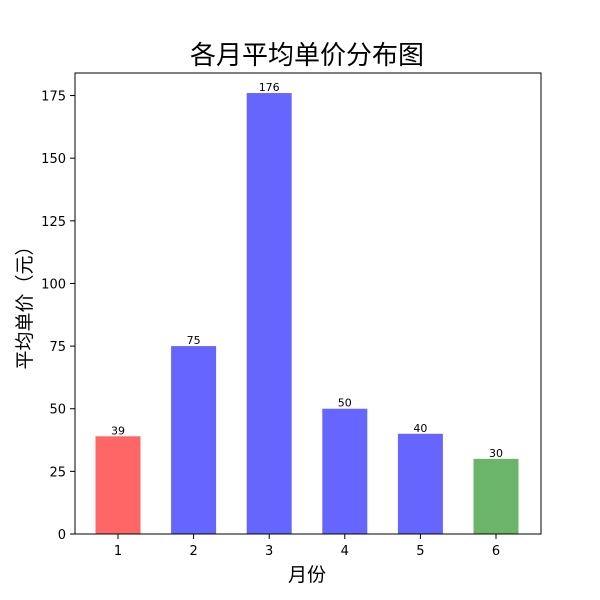  Describe the element at coordinates (62, 535) in the screenshot. I see `y-tick-label-0: 0` at that location.